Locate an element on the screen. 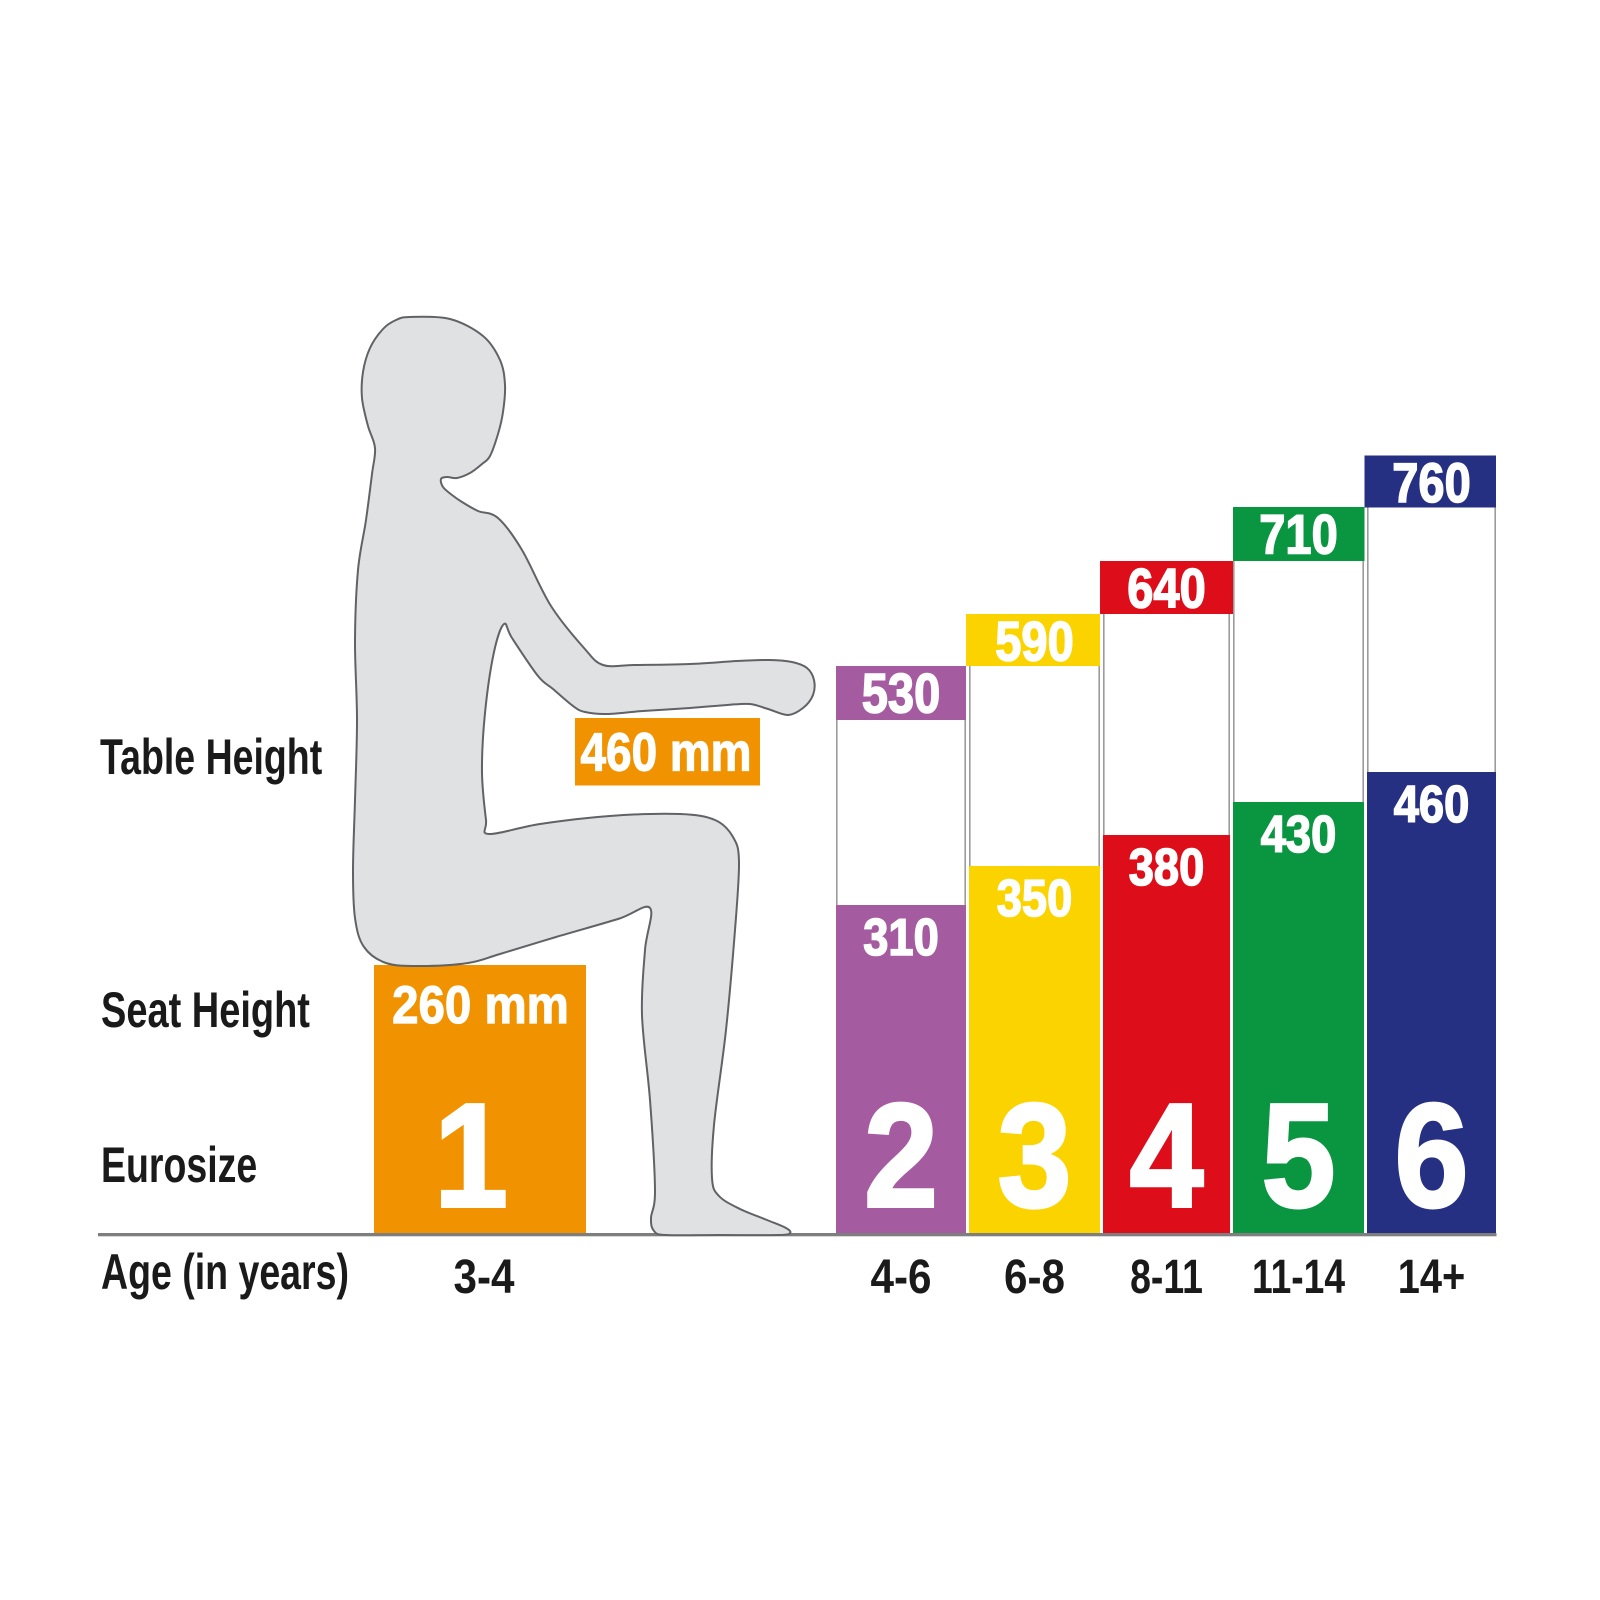 The image size is (1600, 1600). svg-text: 530 is located at coordinates (901, 693).